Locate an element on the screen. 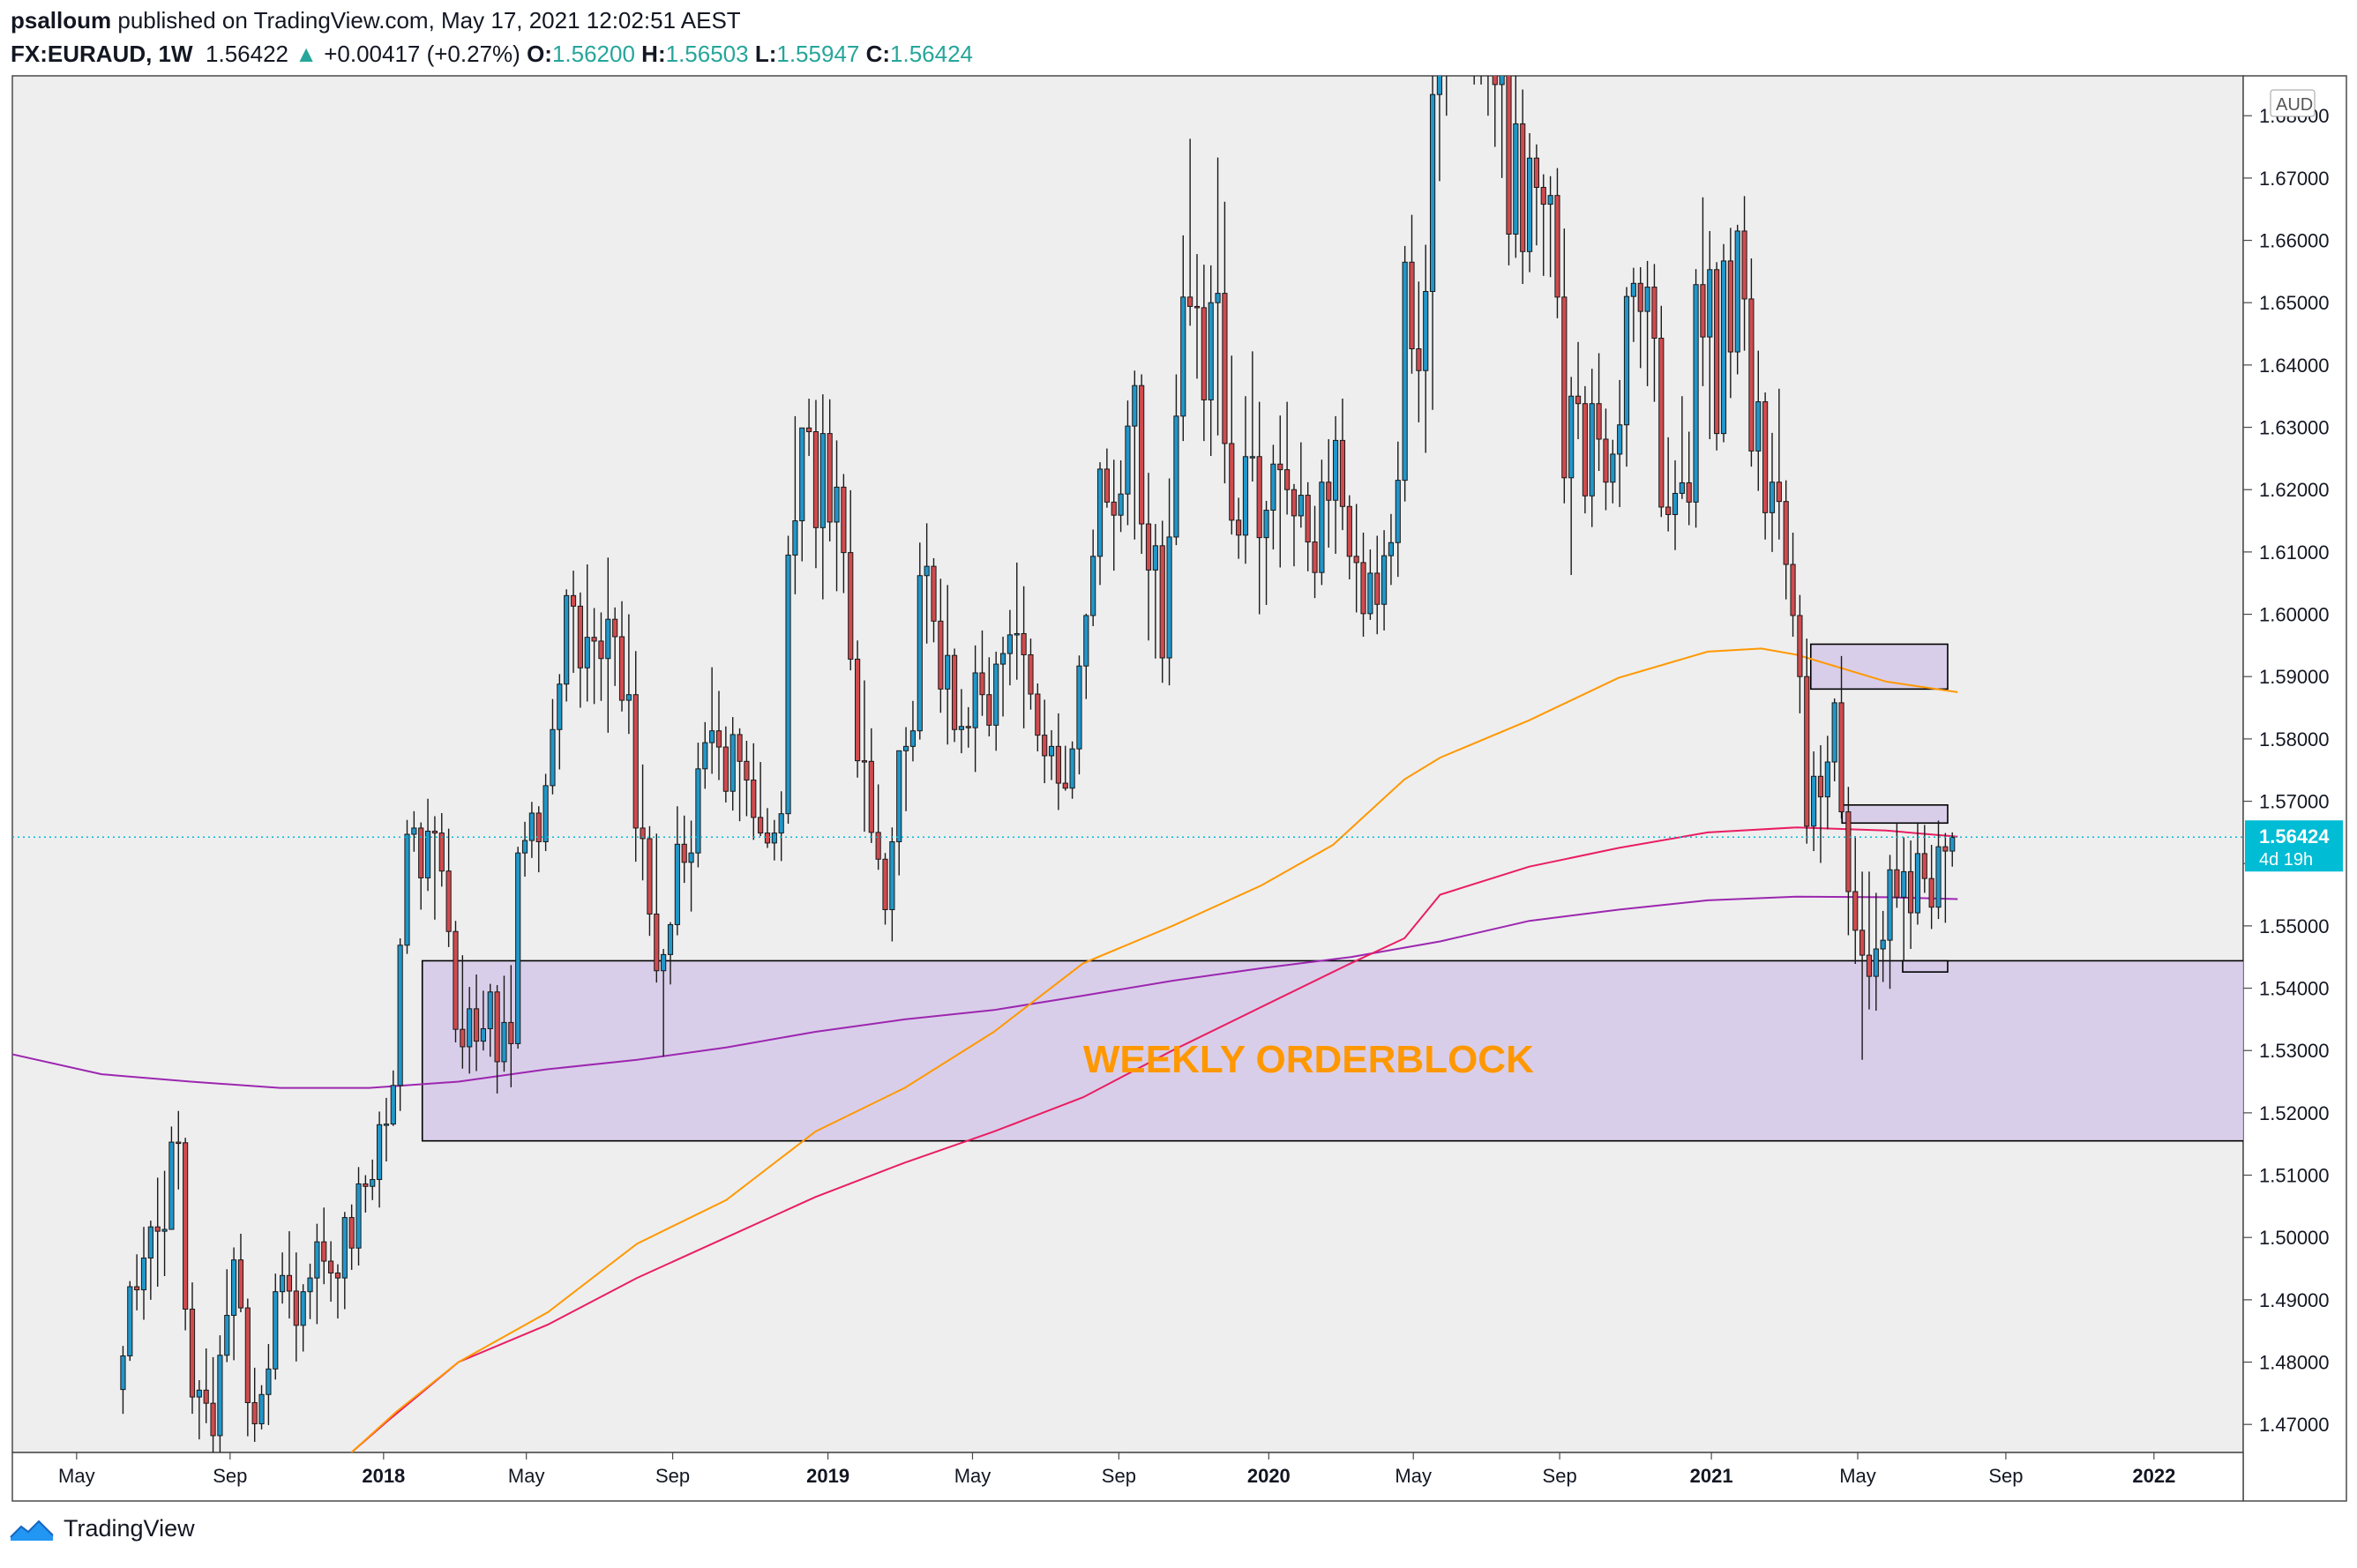  footer-brand: TradingView is located at coordinates (129, 1528).